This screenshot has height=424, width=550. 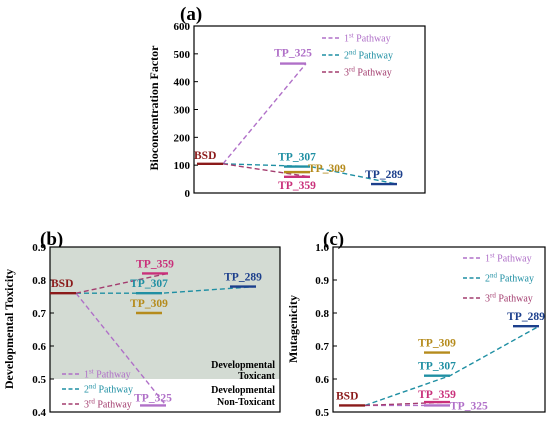 I want to click on y-tick-label: 200, so click(x=182, y=138).